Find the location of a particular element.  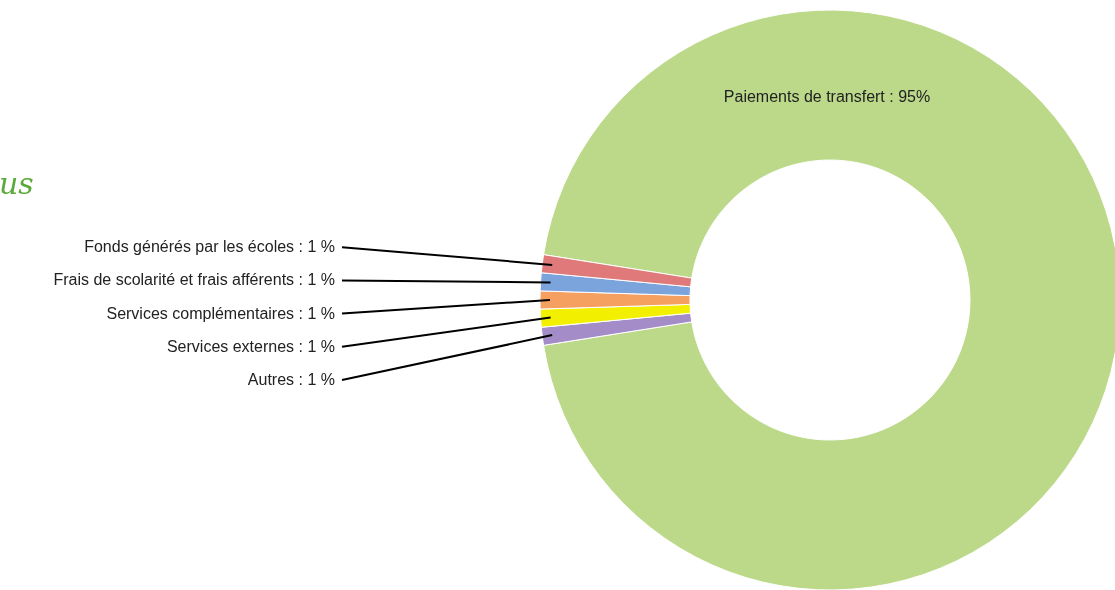

slice-label: Paiements de transfert : 95% is located at coordinates (827, 96).